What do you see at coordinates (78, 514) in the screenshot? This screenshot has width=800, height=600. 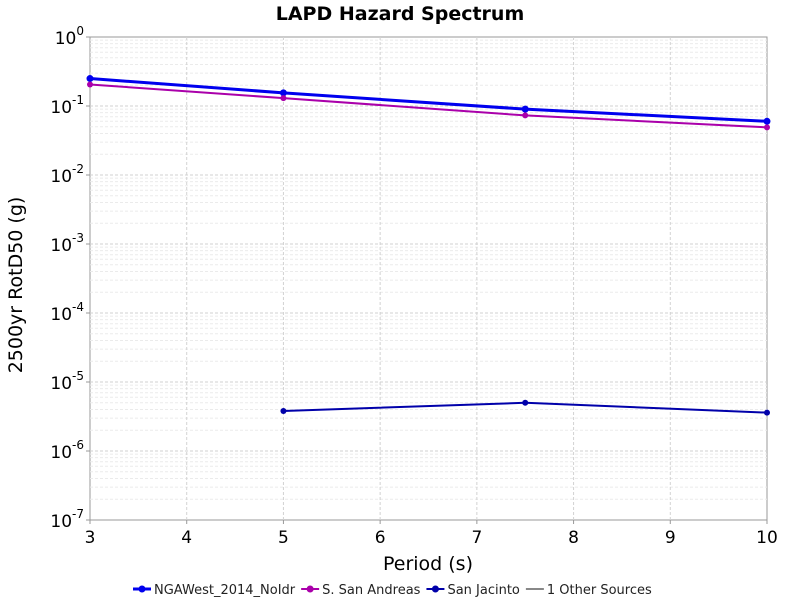 I see `y-tick-exponent: -7` at bounding box center [78, 514].